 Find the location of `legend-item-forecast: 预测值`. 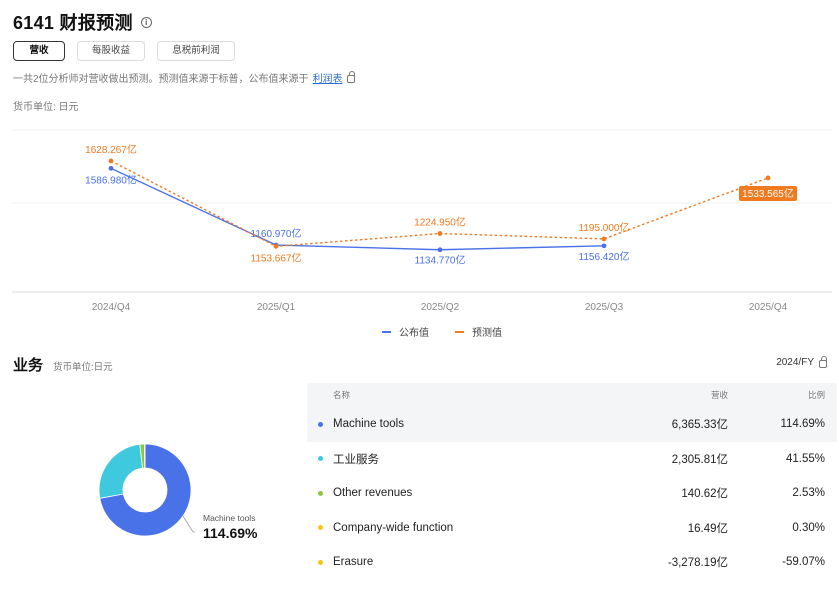

legend-item-forecast: 预测值 is located at coordinates (478, 331).